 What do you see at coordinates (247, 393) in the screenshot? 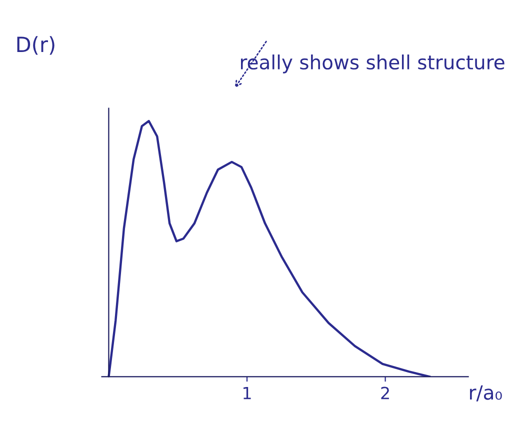
I see `x-tick-label: 1` at bounding box center [247, 393].